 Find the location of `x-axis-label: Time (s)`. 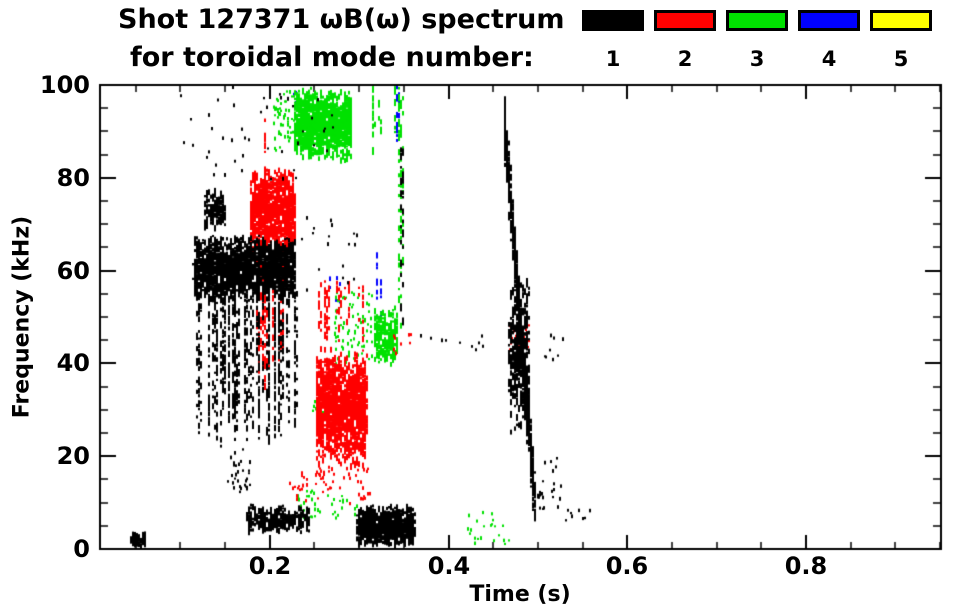

x-axis-label: Time (s) is located at coordinates (520, 594).